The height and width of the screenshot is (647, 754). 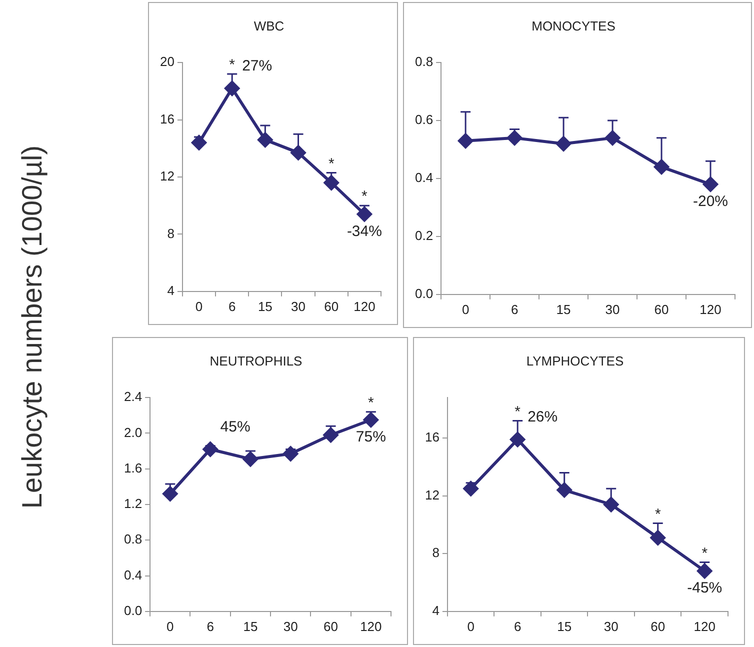 What do you see at coordinates (33, 326) in the screenshot?
I see `y-axis-title: Leukocyte numbers (1000/µl)` at bounding box center [33, 326].